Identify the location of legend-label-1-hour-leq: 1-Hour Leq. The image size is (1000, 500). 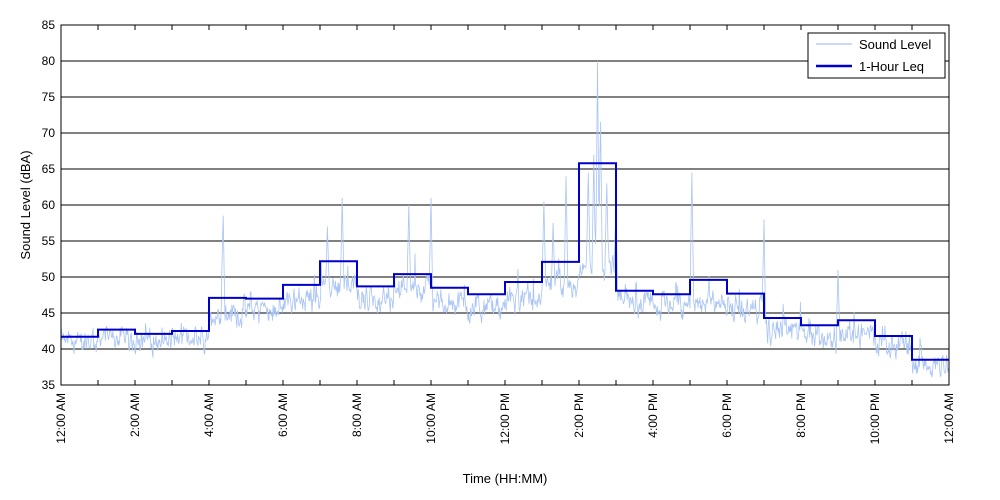
(891, 66).